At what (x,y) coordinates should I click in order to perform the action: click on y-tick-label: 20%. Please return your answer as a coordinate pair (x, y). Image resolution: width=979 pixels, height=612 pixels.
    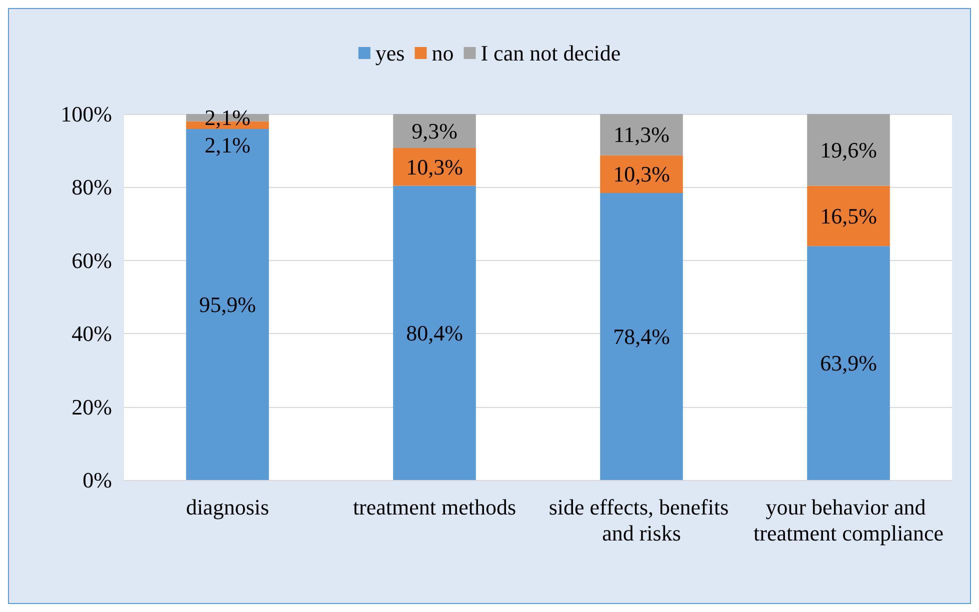
    Looking at the image, I should click on (92, 407).